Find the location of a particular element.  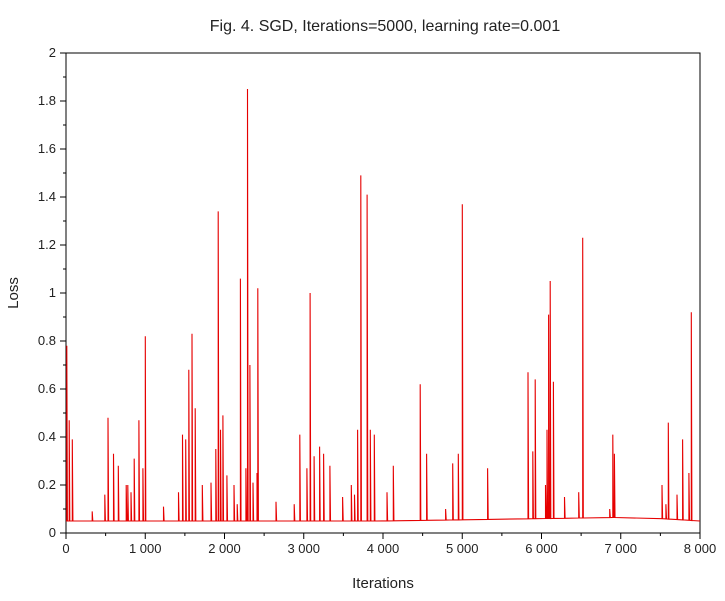

y-tick-label: 0.2 is located at coordinates (47, 484).